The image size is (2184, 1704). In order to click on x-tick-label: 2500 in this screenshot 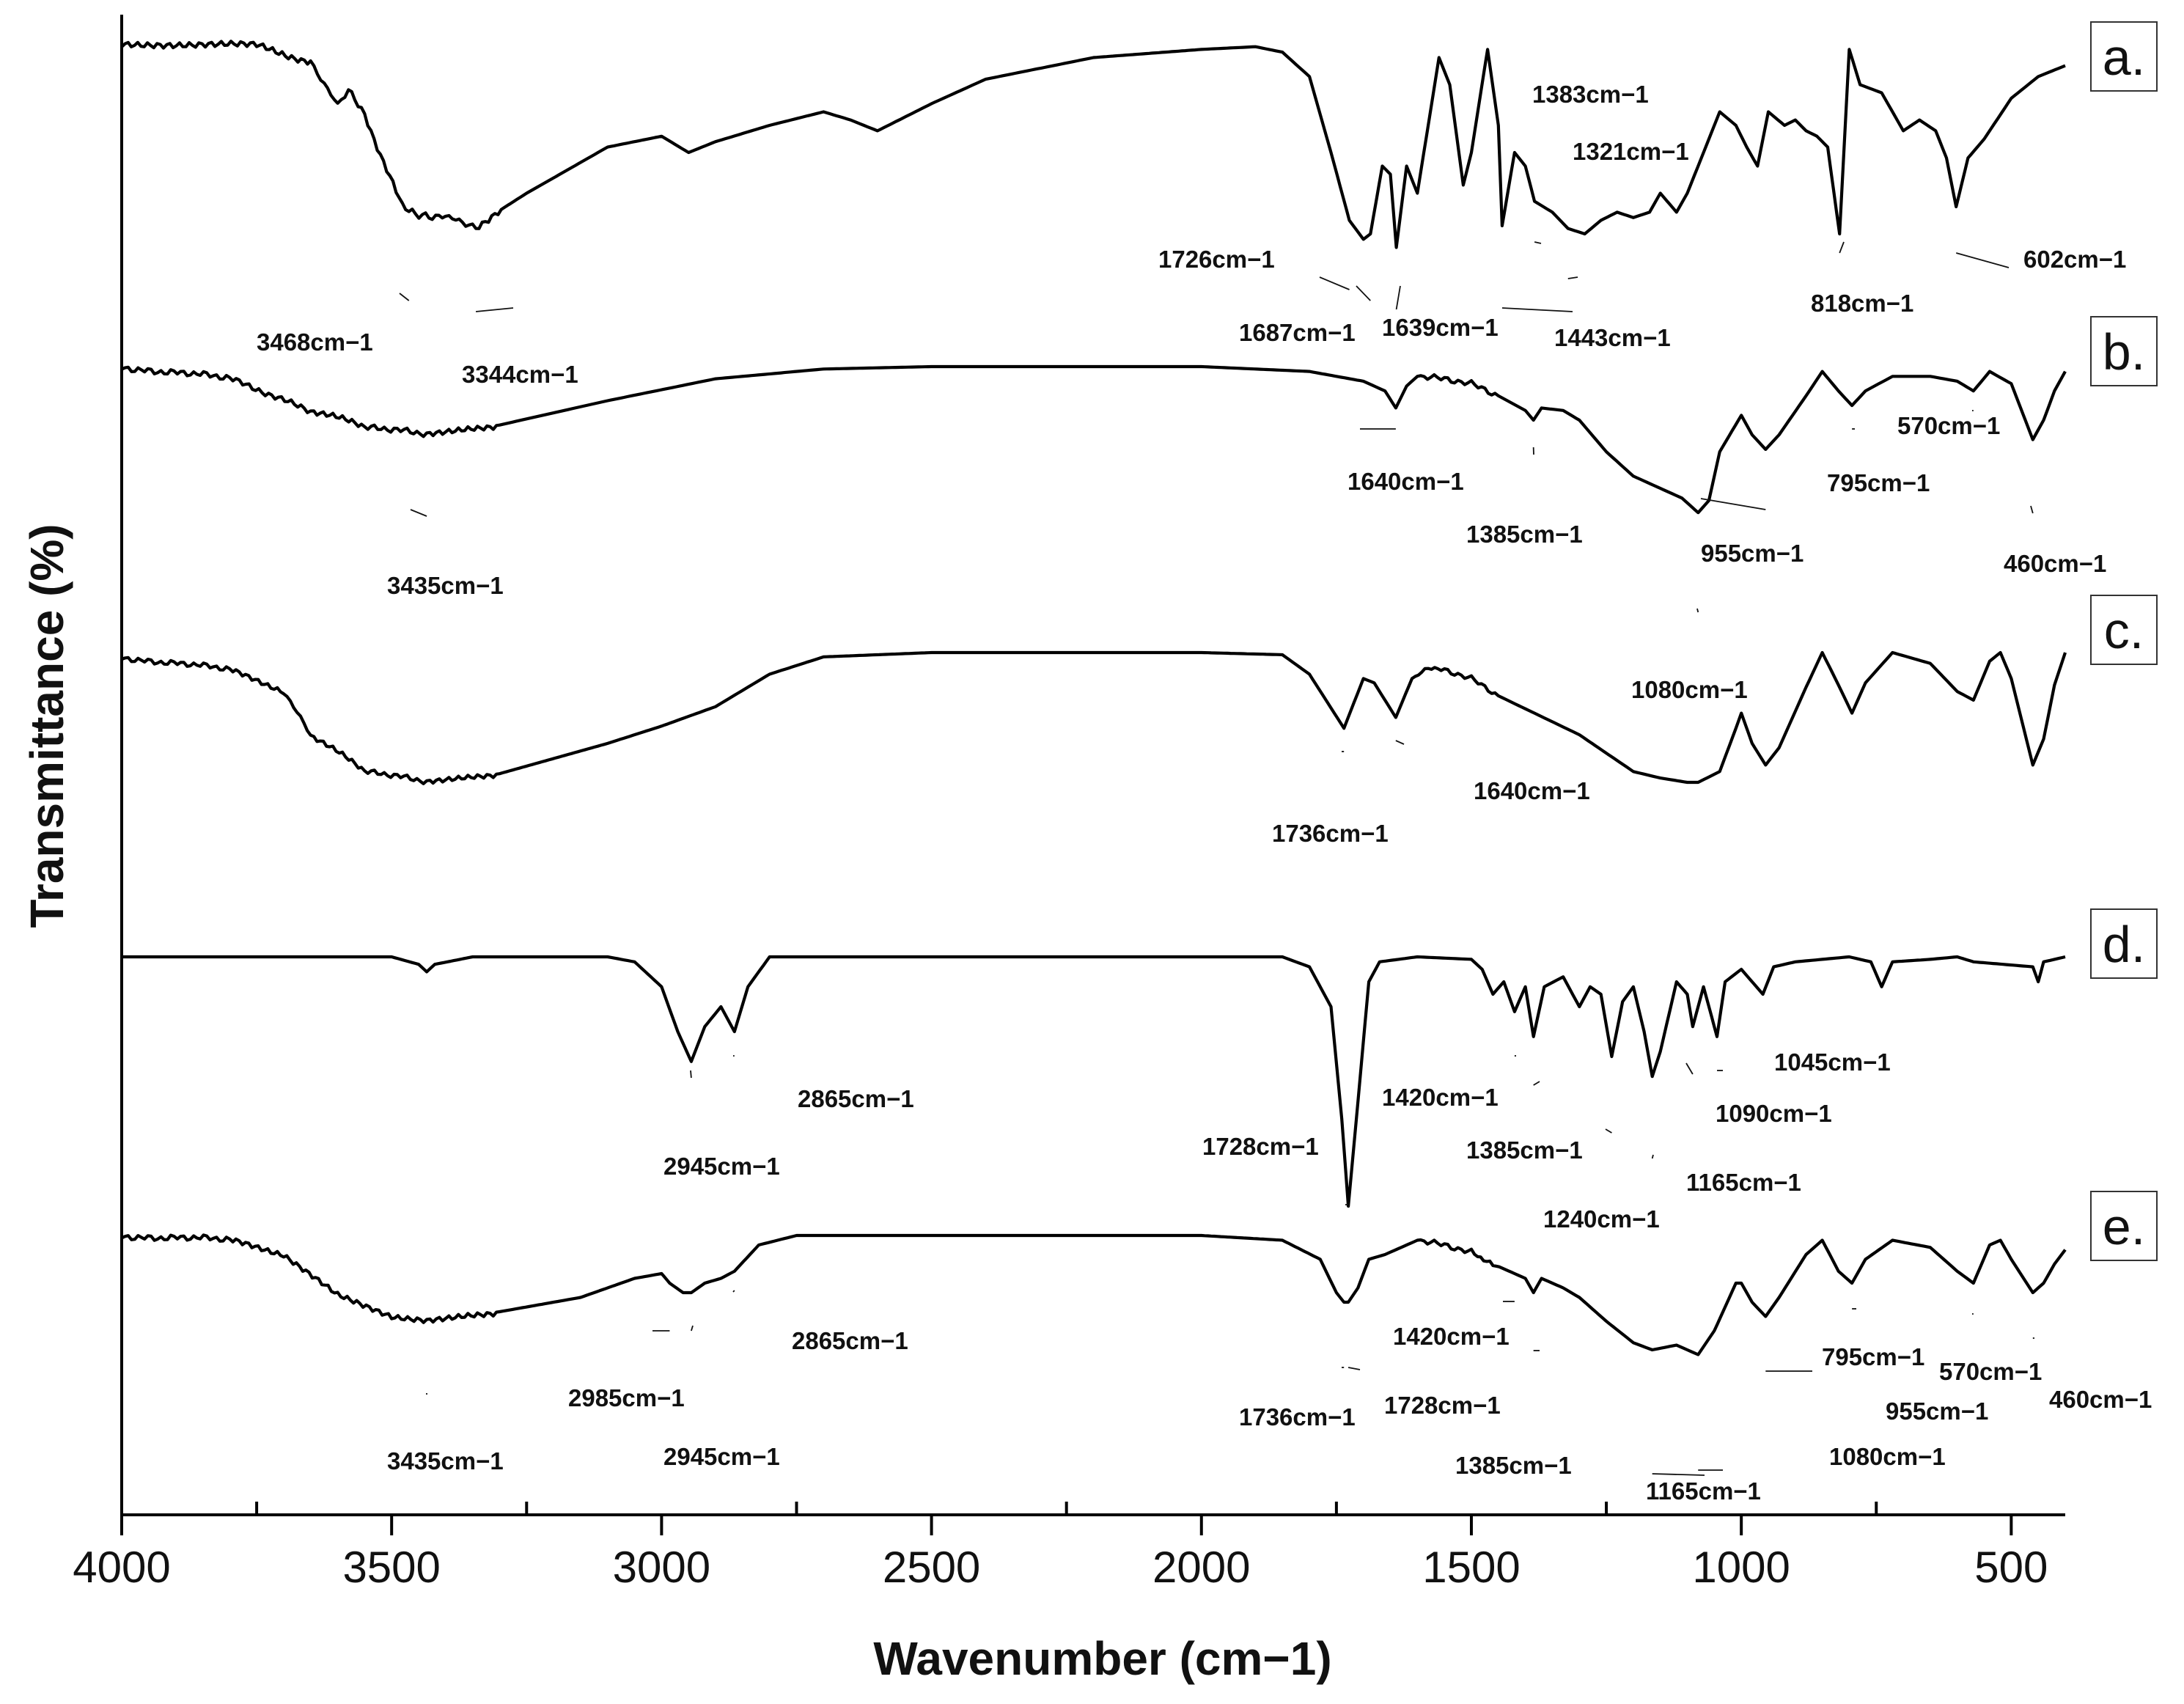, I will do `click(931, 1567)`.